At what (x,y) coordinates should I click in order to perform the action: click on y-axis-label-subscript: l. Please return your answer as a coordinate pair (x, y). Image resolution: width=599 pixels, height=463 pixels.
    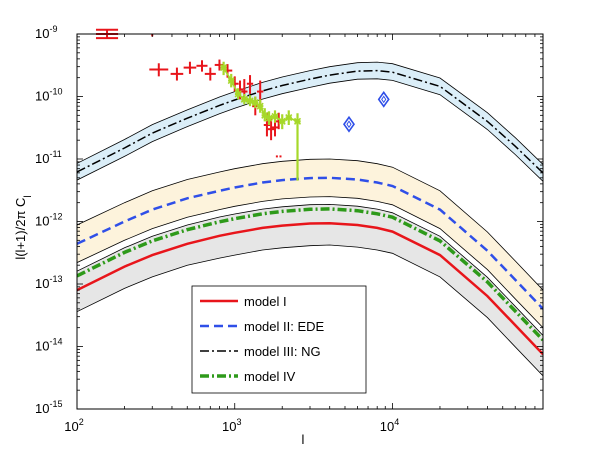
    Looking at the image, I should click on (28, 196).